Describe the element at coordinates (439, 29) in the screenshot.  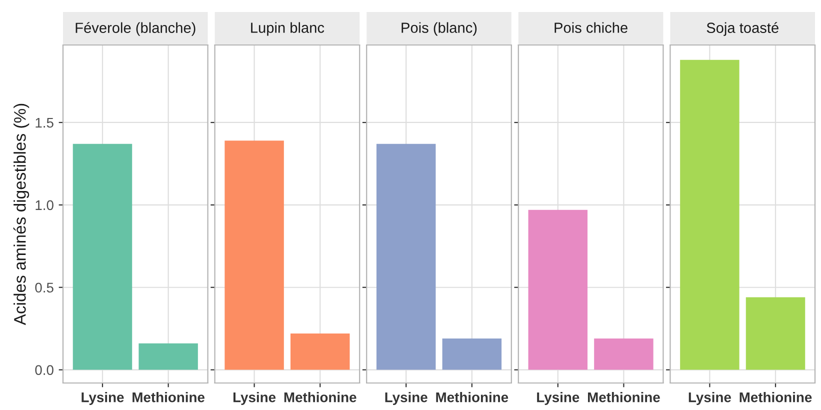
I see `chart-title: Pois (blanc)` at that location.